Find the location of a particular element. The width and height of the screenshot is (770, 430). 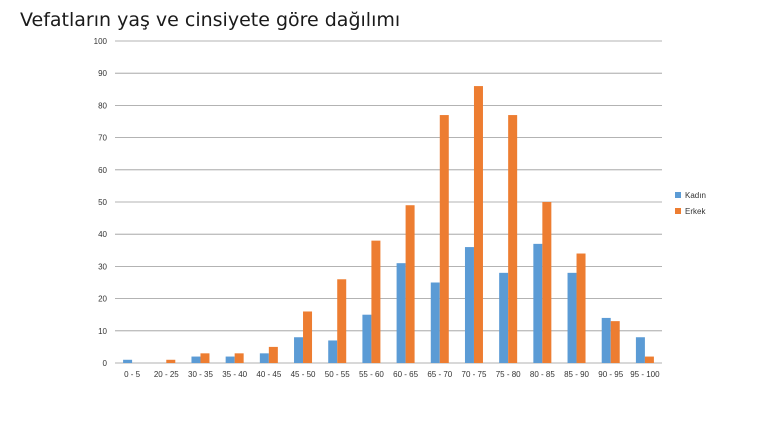

bar-Kadın-85-90 is located at coordinates (572, 317).